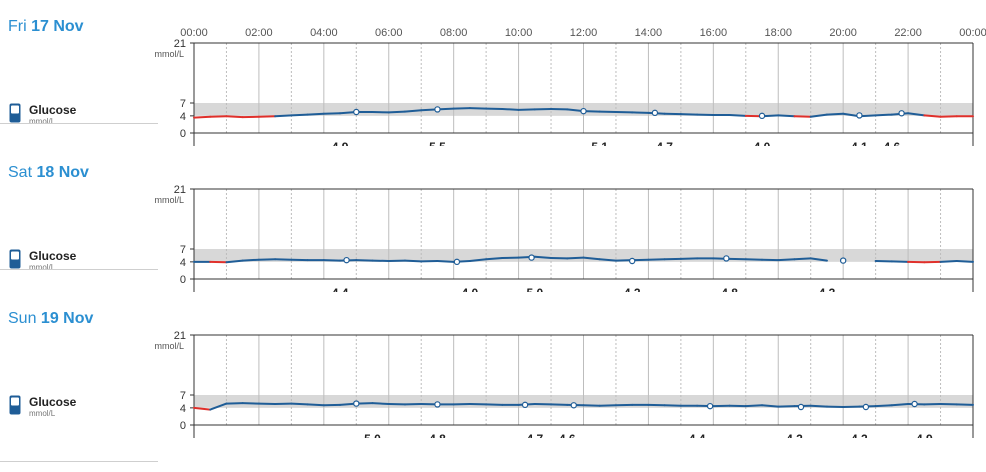 Image resolution: width=986 pixels, height=472 pixels. Describe the element at coordinates (57, 26) in the screenshot. I see `day-date: 17 Nov` at that location.